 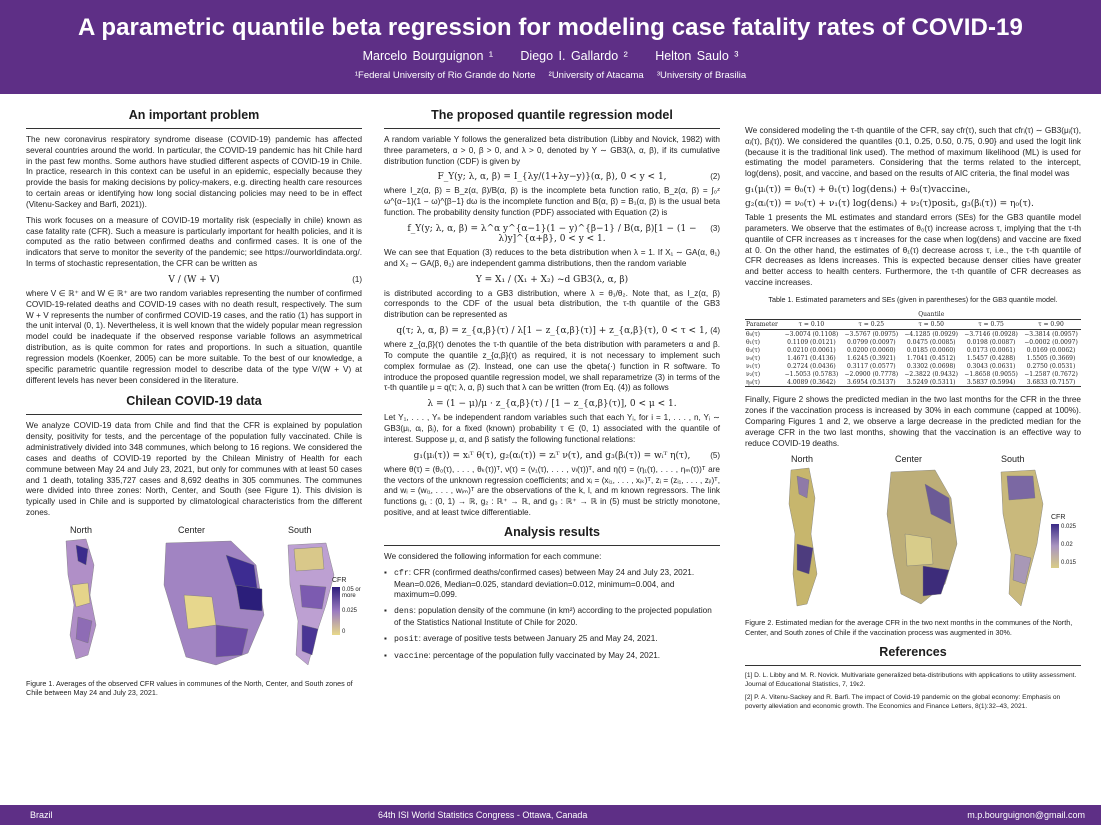 What do you see at coordinates (194, 115) in the screenshot?
I see `section-title-problem: An important problem` at bounding box center [194, 115].